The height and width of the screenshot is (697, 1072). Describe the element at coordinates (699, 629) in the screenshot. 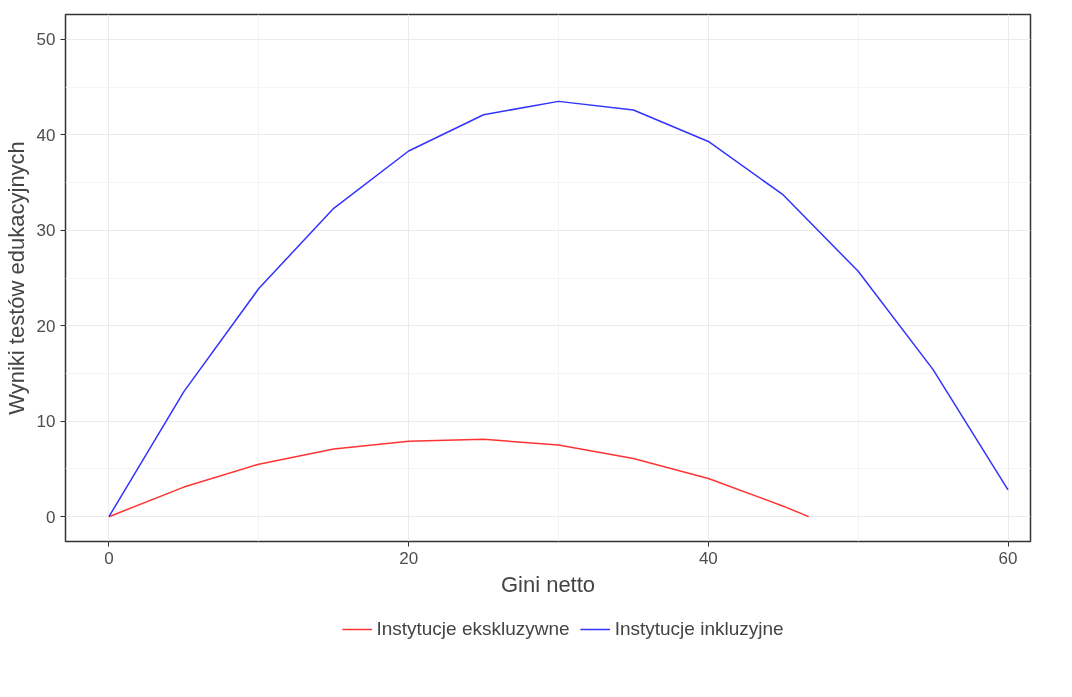

I see `legend-label: Instytucje inkluzyjne` at that location.